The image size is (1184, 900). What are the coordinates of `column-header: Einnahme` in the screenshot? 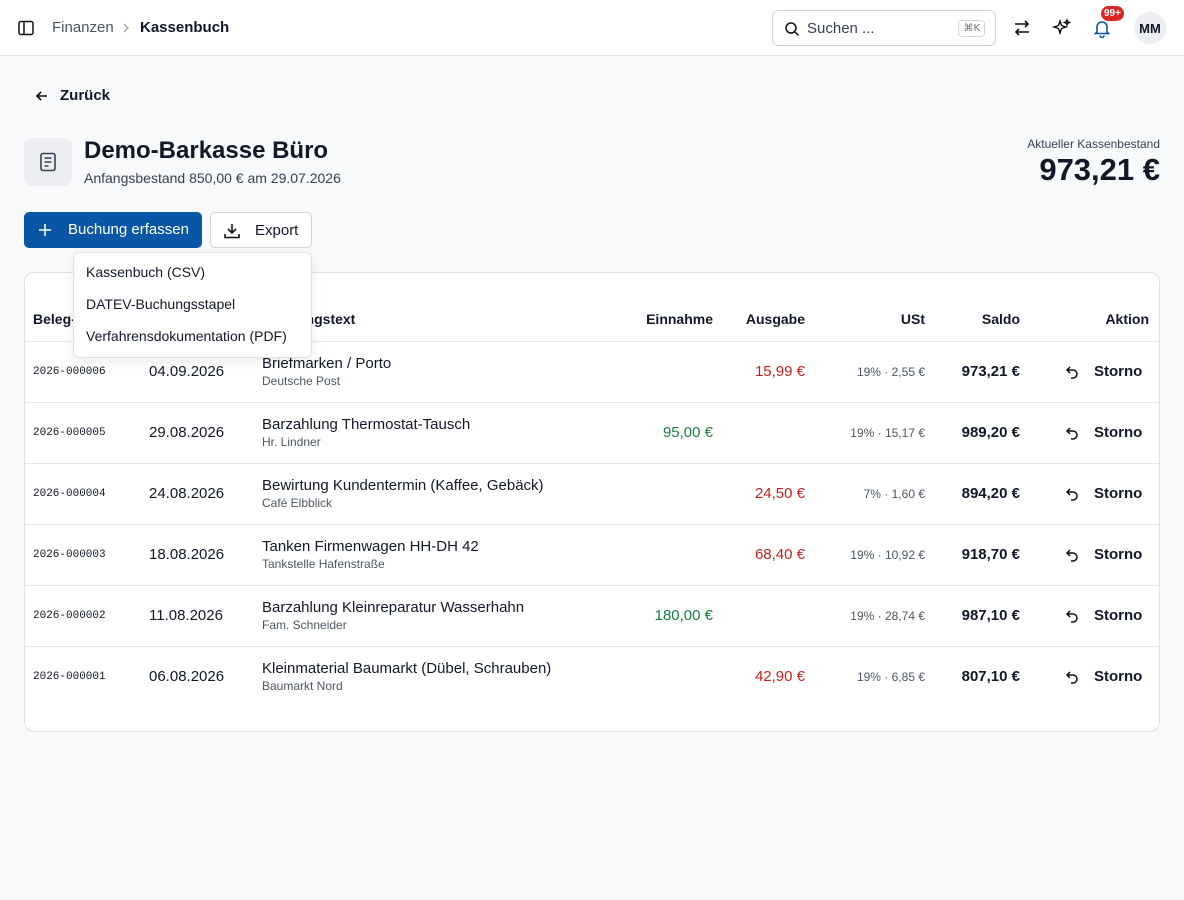 It's located at (679, 319).